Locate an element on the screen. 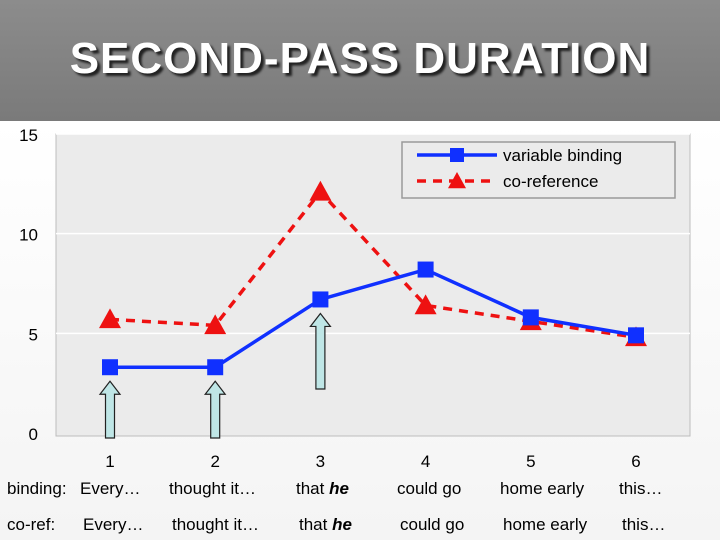 This screenshot has height=545, width=720. coref-word-5: home early is located at coordinates (545, 524).